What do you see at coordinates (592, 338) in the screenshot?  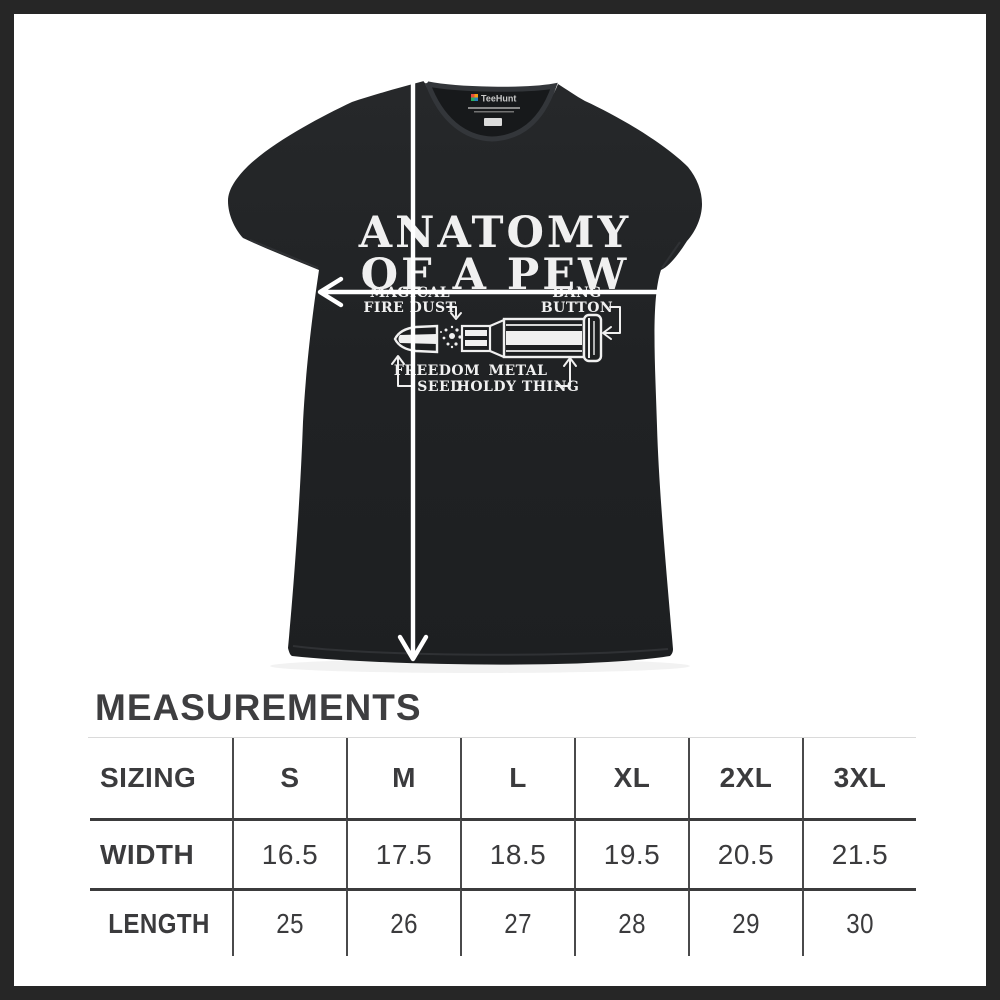 I see `casing-rim` at bounding box center [592, 338].